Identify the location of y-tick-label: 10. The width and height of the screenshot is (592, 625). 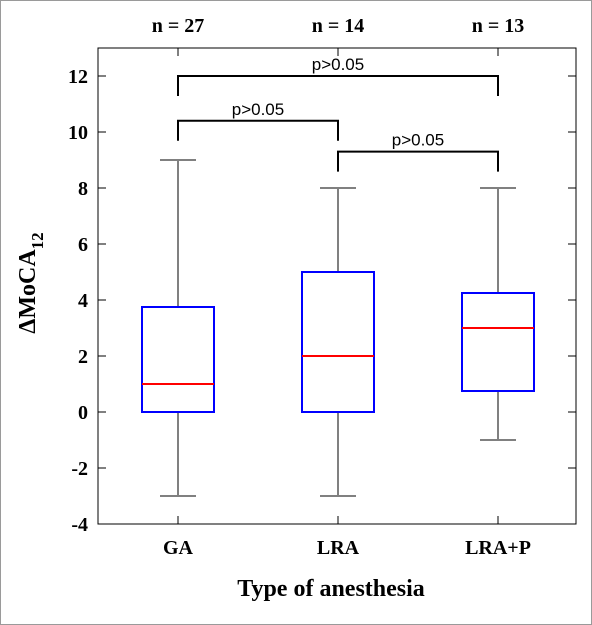
(78, 133).